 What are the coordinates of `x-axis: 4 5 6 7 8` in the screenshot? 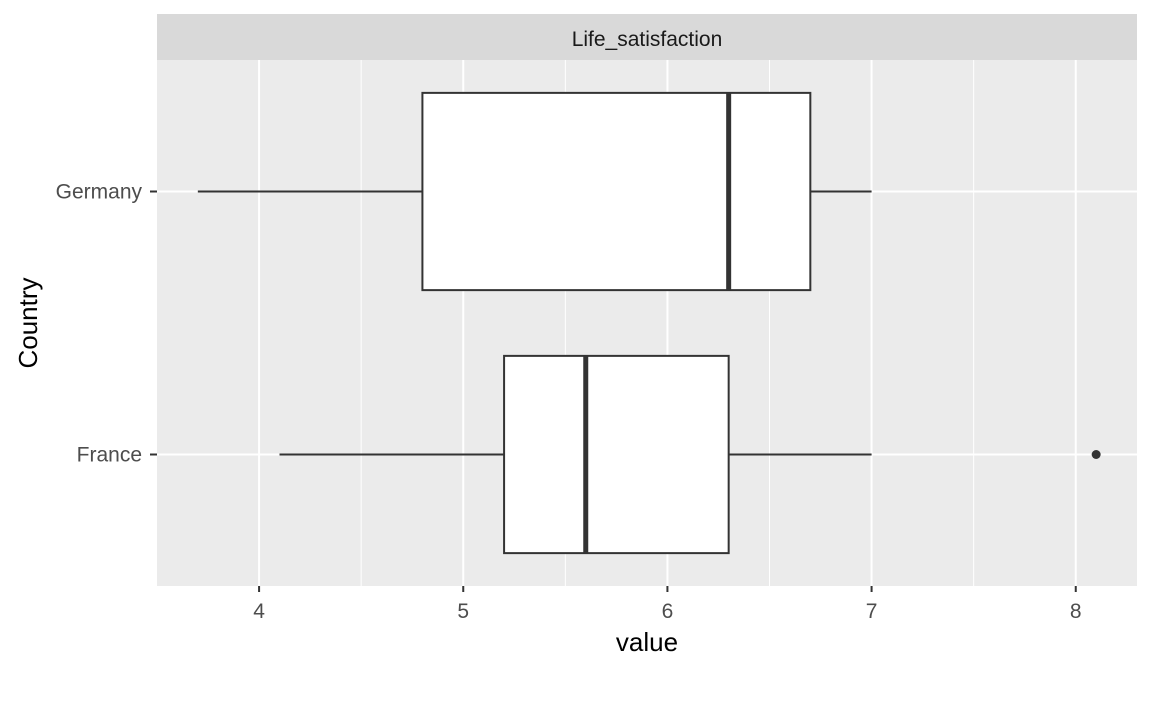 It's located at (667, 604).